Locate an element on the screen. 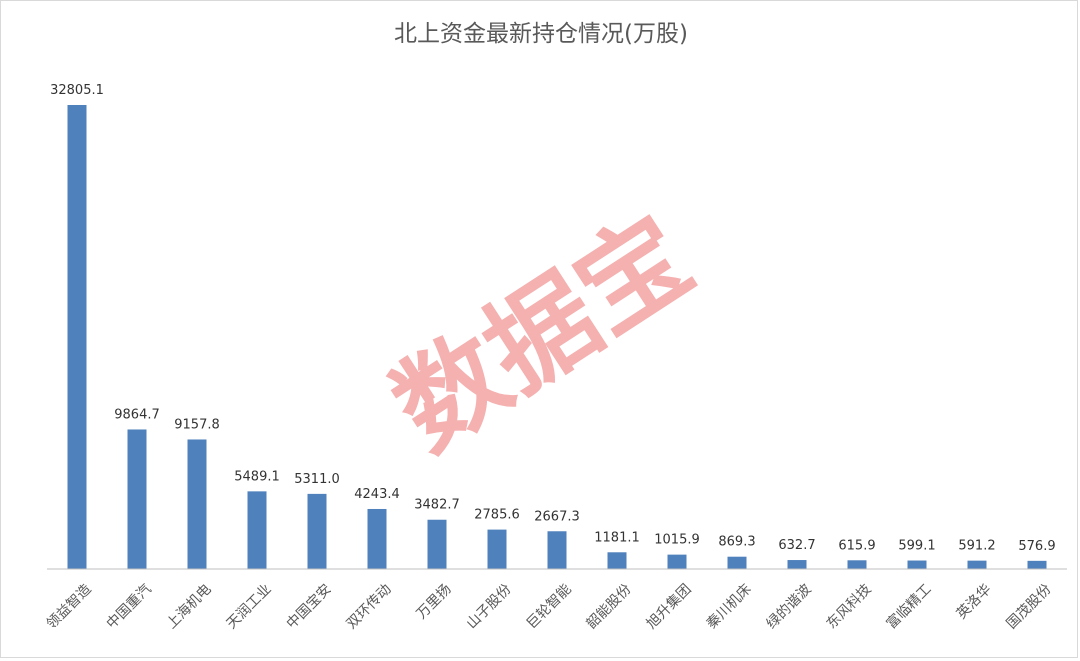  data-label-6: 3482.7 is located at coordinates (437, 505).